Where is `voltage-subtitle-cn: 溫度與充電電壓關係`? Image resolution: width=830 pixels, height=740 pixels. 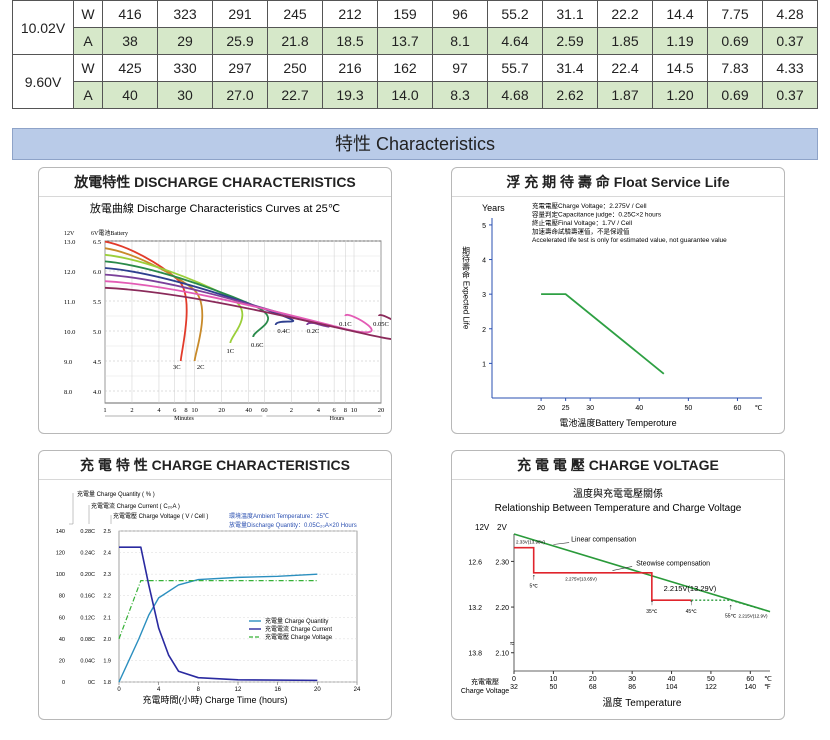
voltage-subtitle-cn: 溫度與充電電壓關係 is located at coordinates (618, 493).